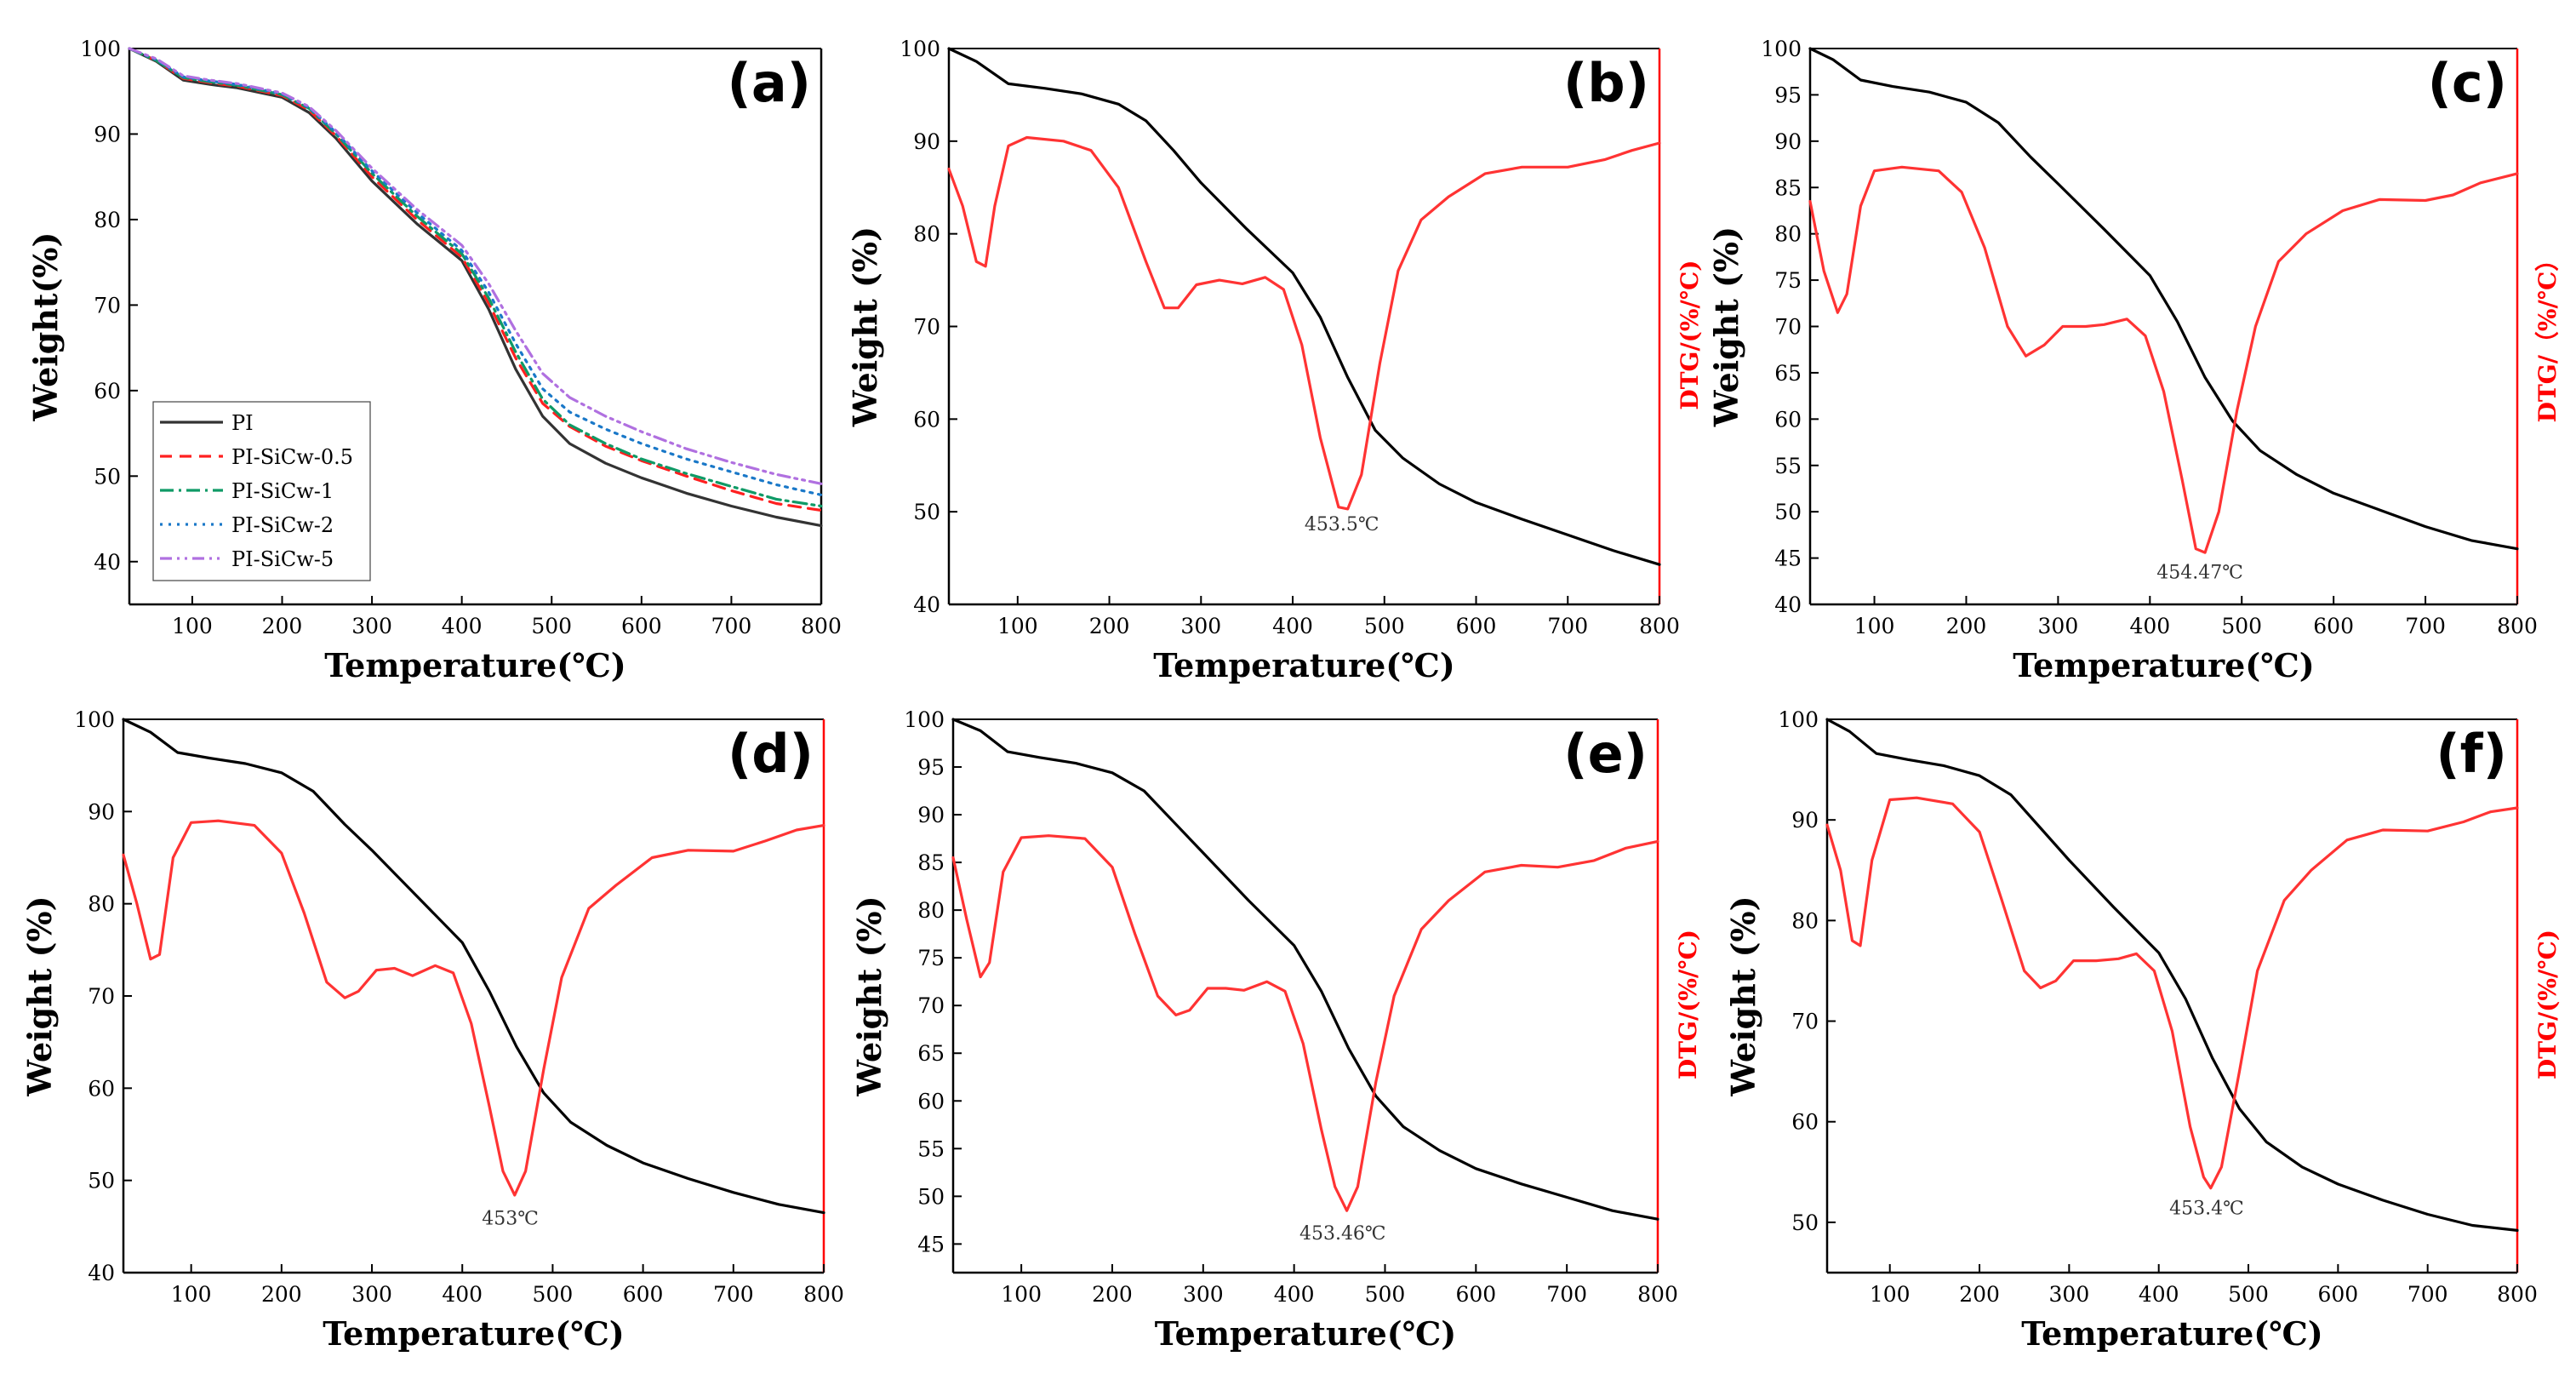 The height and width of the screenshot is (1385, 2576). I want to click on panel-label: (a), so click(769, 83).